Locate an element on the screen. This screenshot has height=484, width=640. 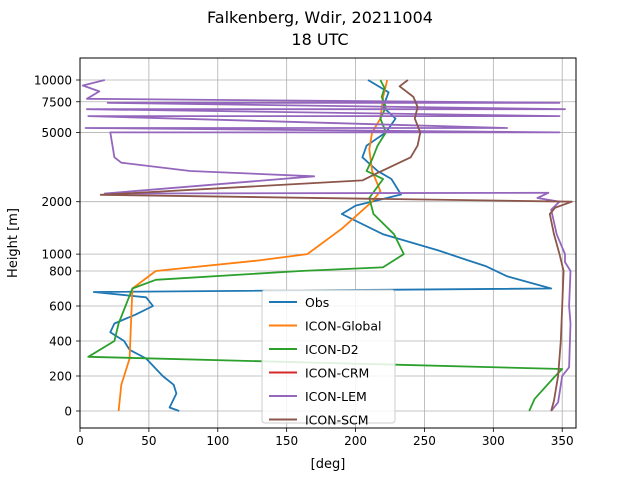
legend-label: Obs is located at coordinates (317, 302).